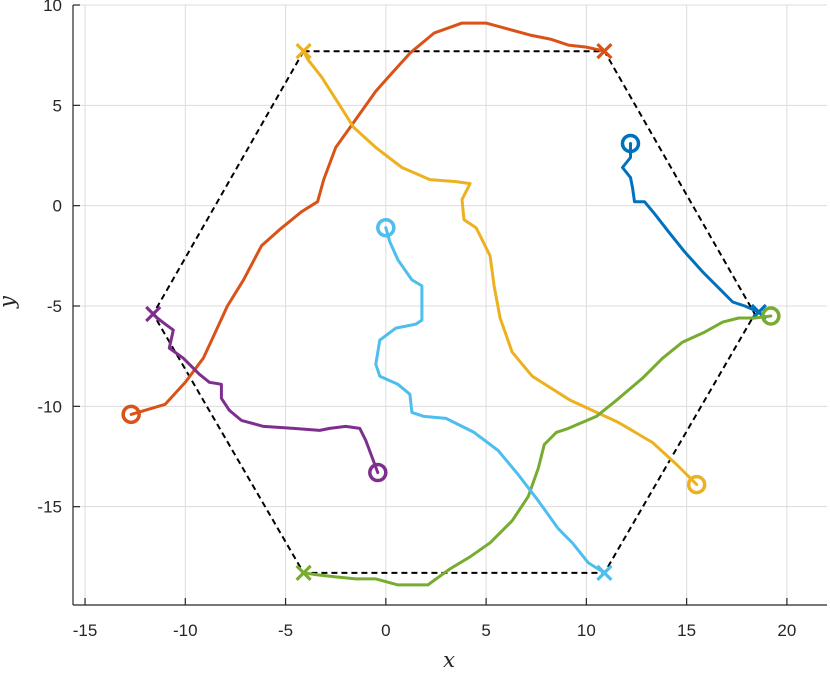 This screenshot has width=830, height=673. Describe the element at coordinates (285, 630) in the screenshot. I see `x-tick-label-2: -5` at that location.